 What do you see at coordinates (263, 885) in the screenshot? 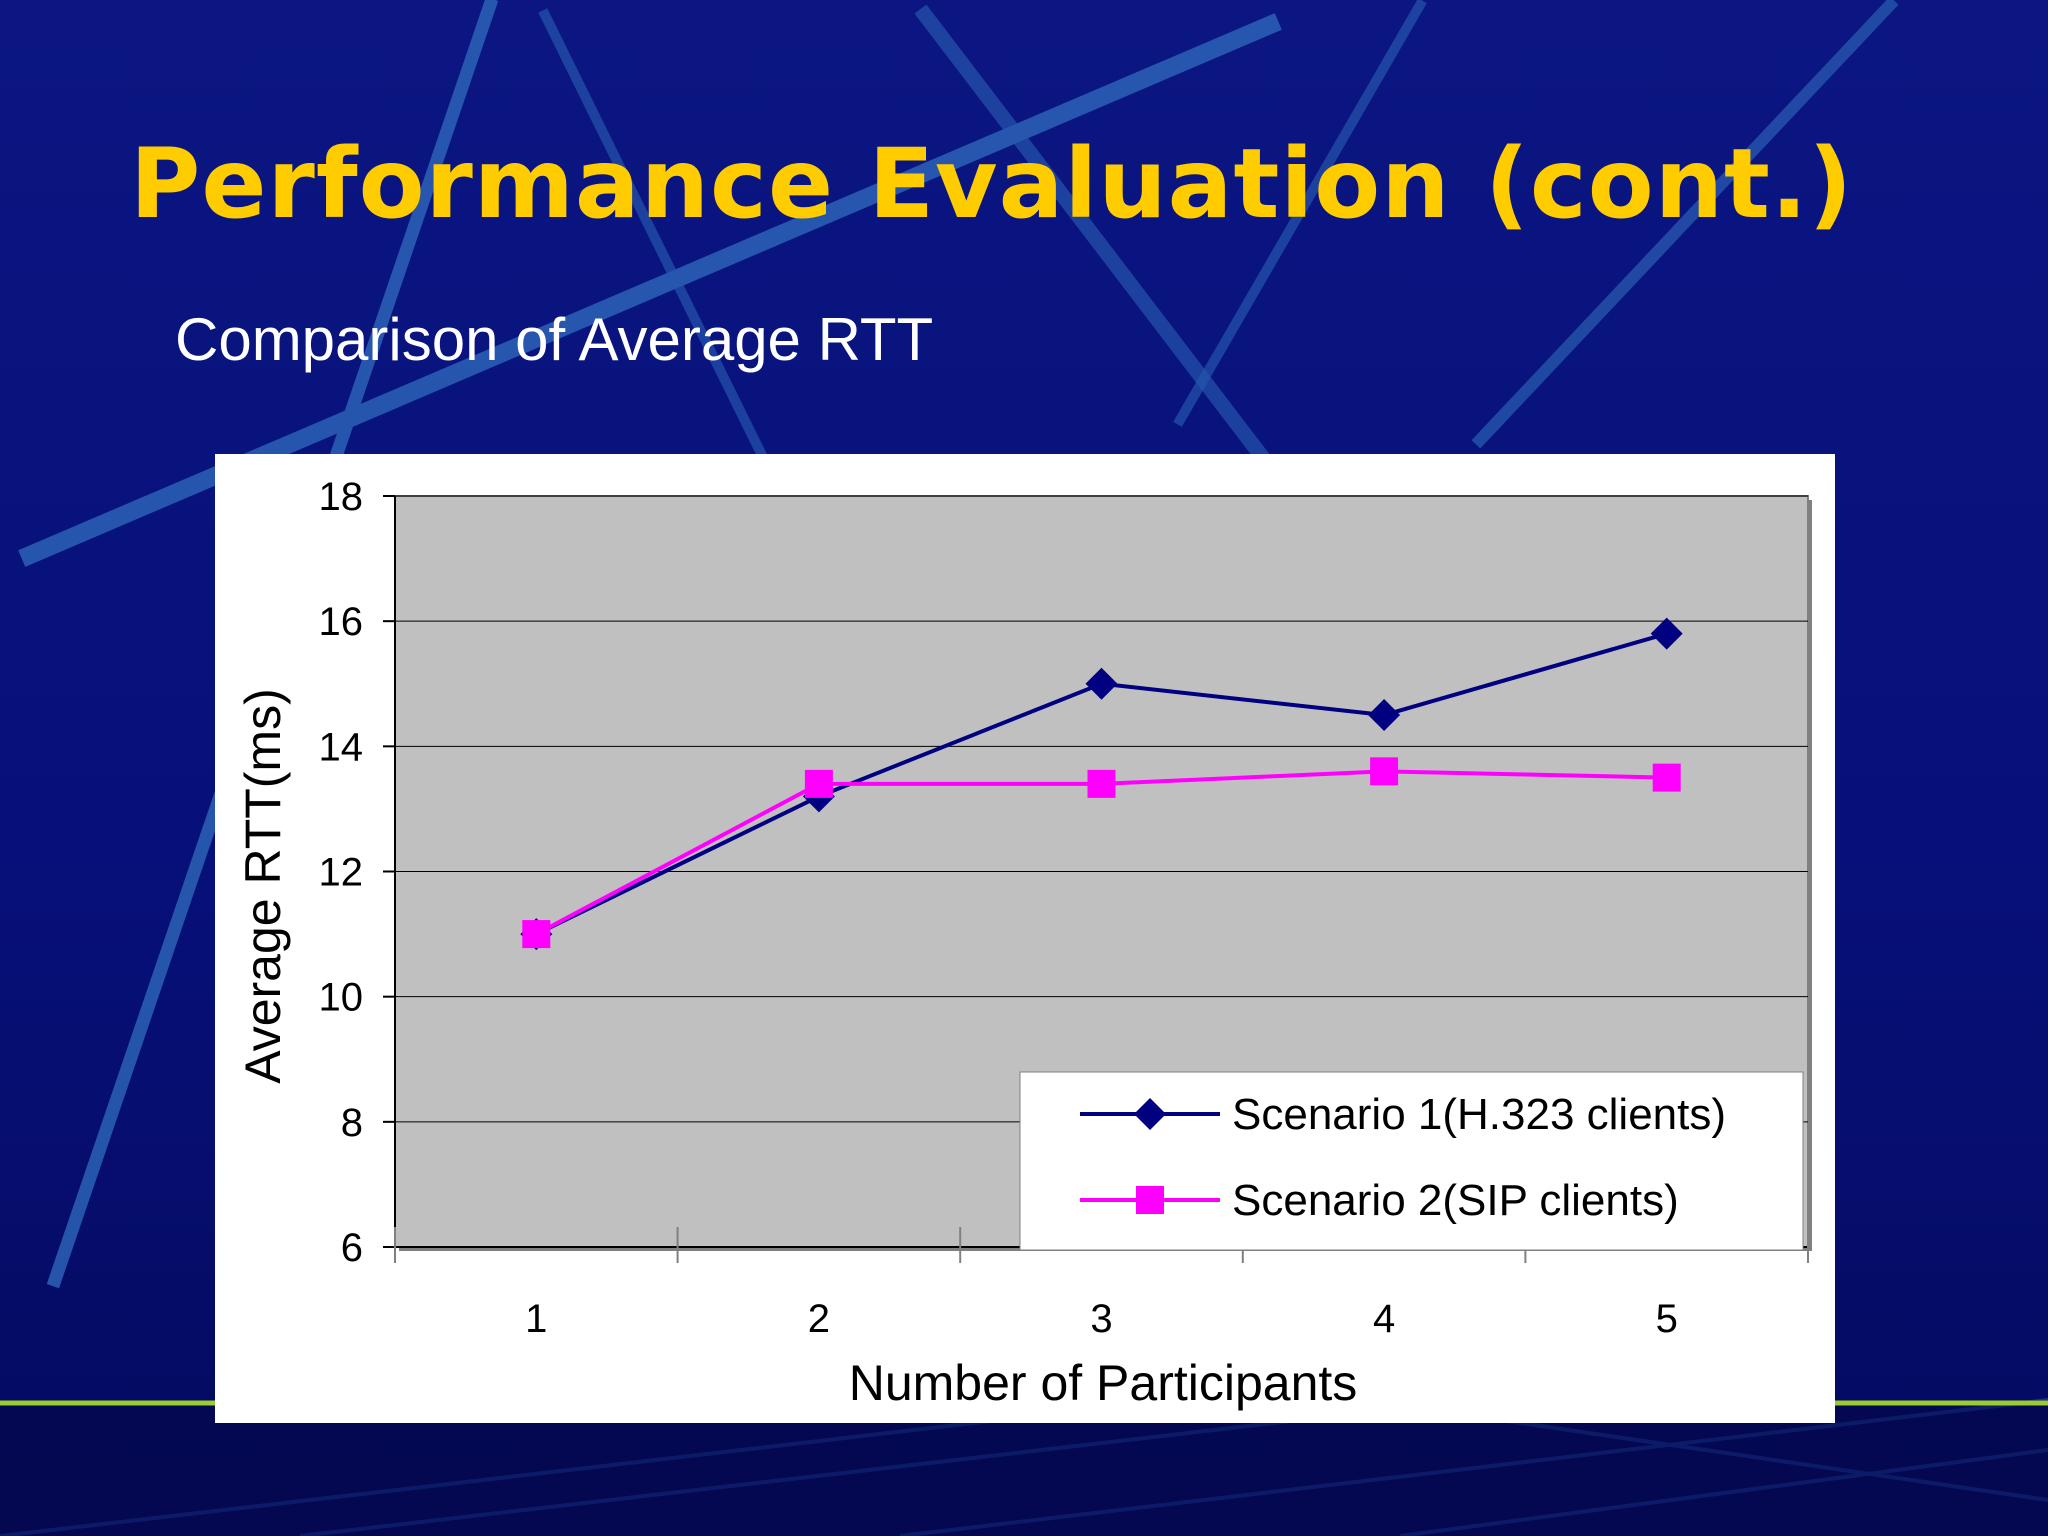
I see `y-axis-title: Average RTT(ms)` at bounding box center [263, 885].